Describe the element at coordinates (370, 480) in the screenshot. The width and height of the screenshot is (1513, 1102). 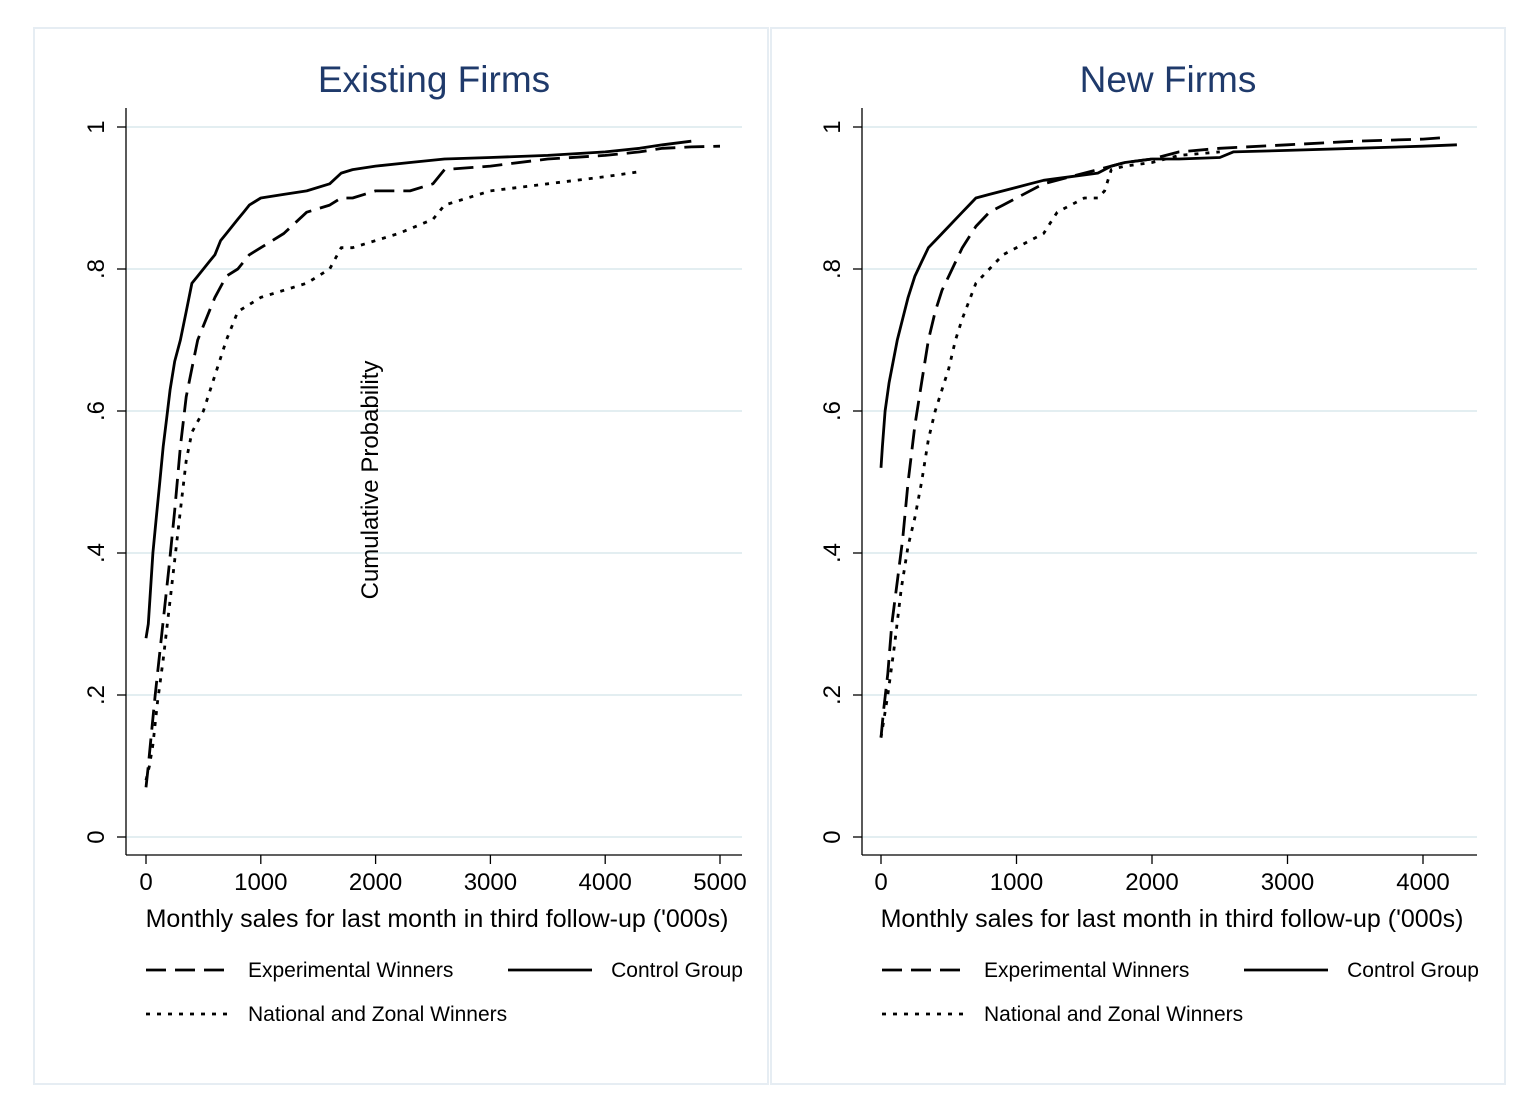
I see `y-axis-title: Cumulative Probability` at that location.